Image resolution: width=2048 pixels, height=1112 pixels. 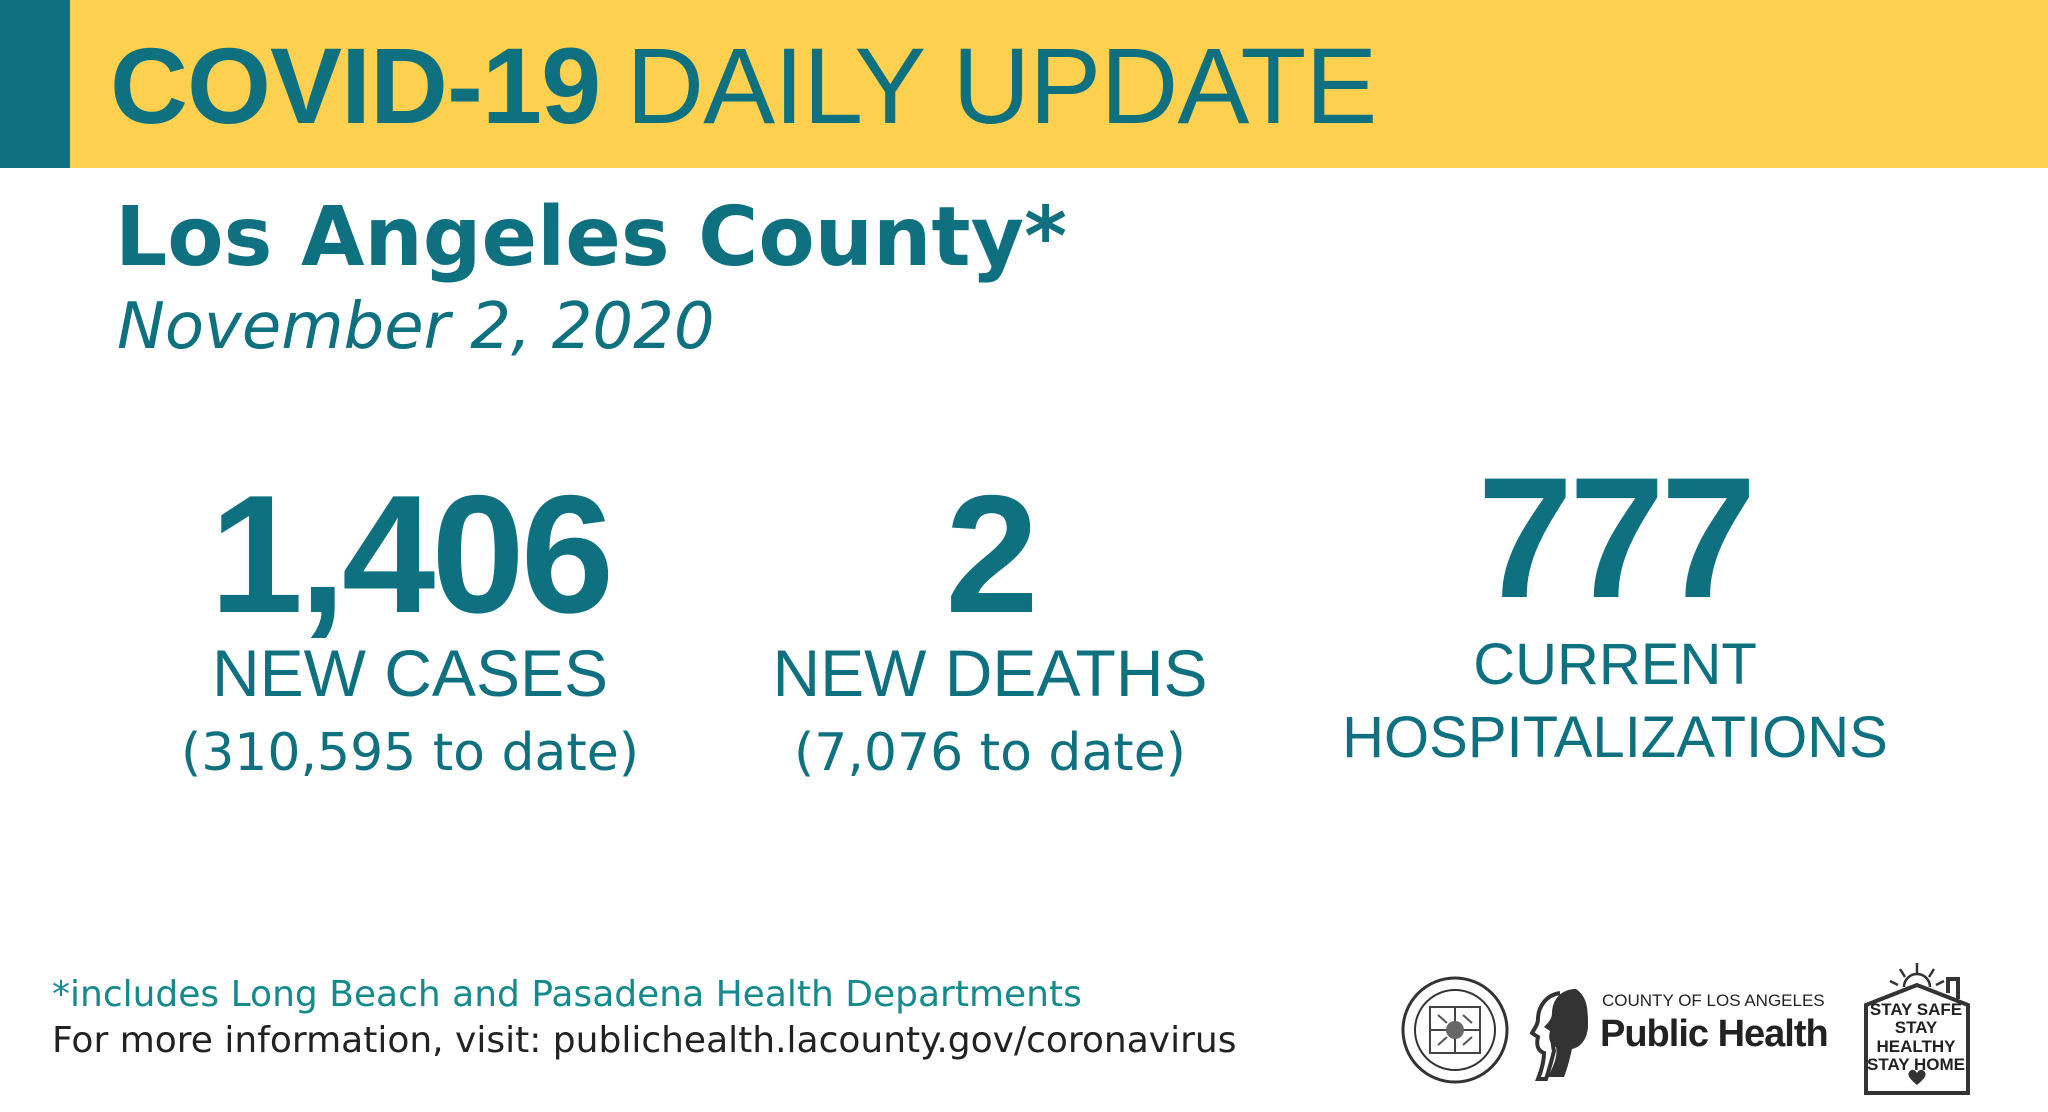 What do you see at coordinates (1455, 1030) in the screenshot?
I see `county-seal-icon` at bounding box center [1455, 1030].